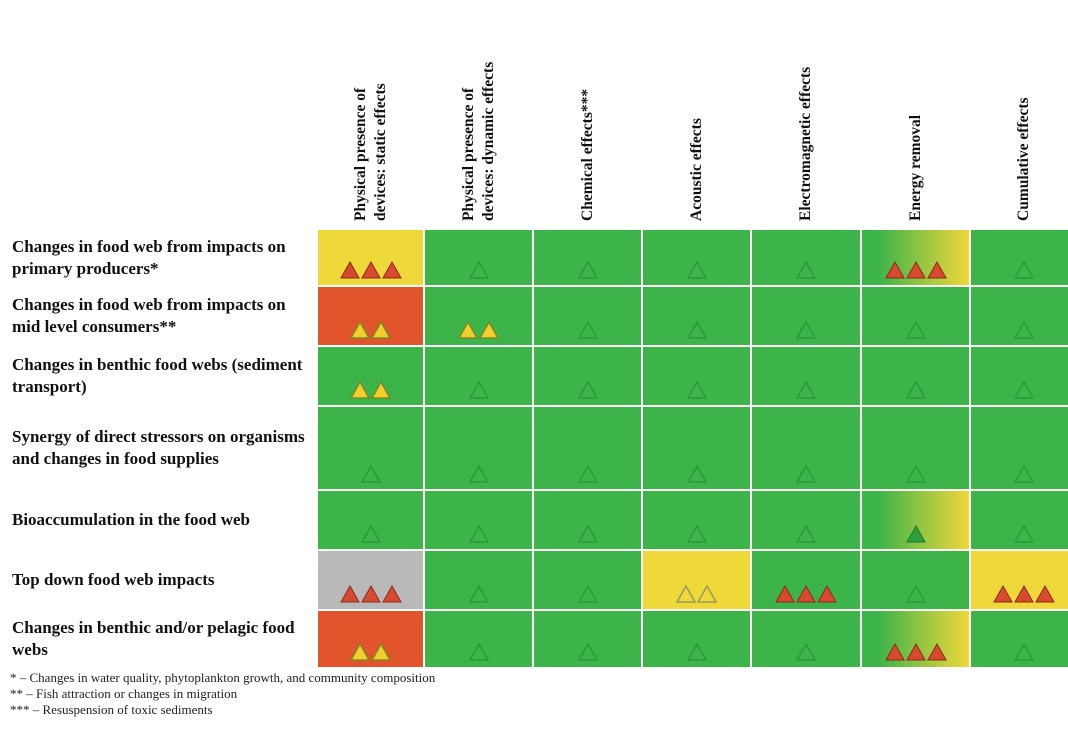 This screenshot has height=738, width=1068. I want to click on column-header-line: devices: dynamic effects, so click(488, 141).